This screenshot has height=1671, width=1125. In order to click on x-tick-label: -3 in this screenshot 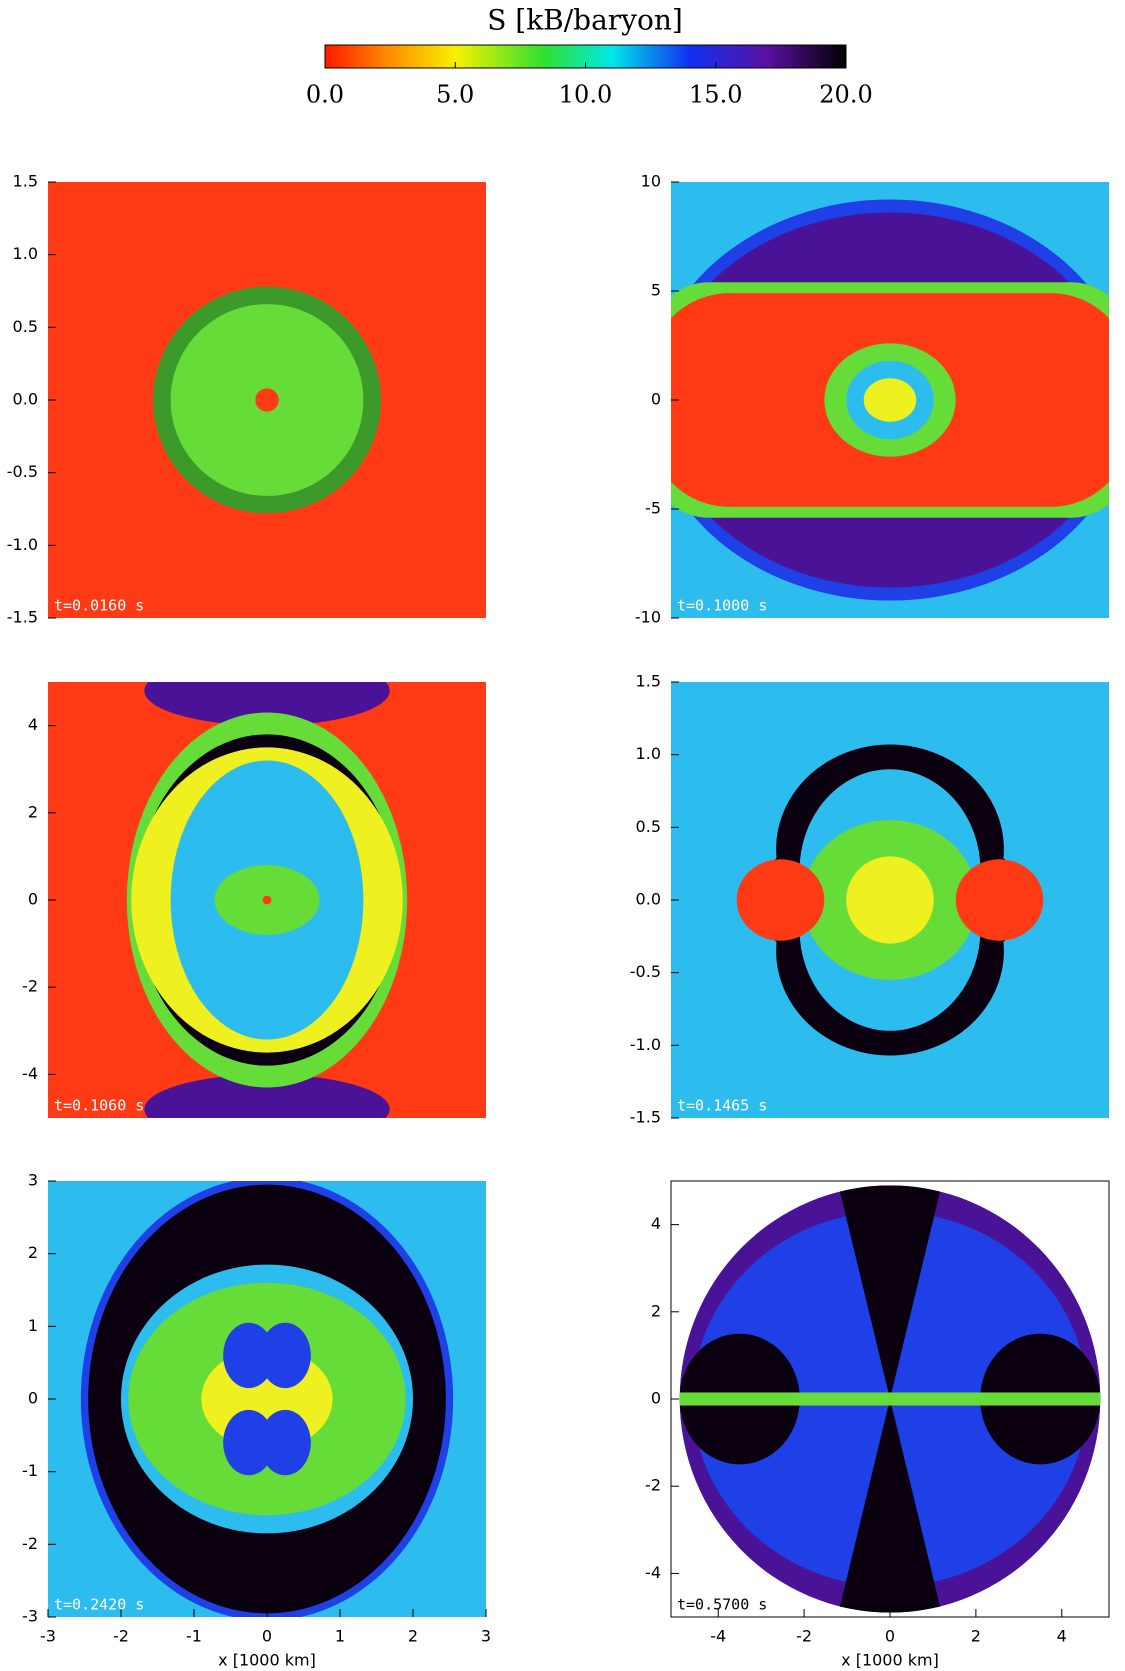, I will do `click(48, 1636)`.